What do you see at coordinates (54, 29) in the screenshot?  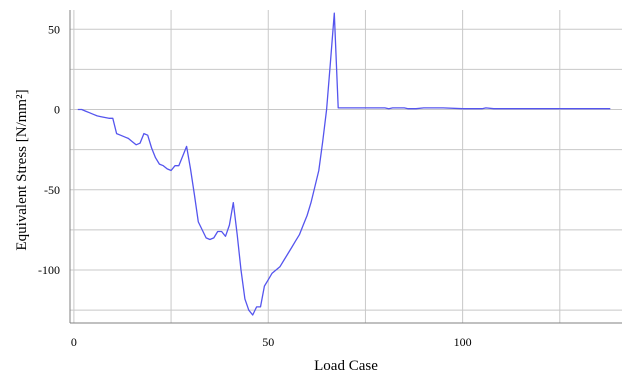 I see `y-tick-label: 50` at bounding box center [54, 29].